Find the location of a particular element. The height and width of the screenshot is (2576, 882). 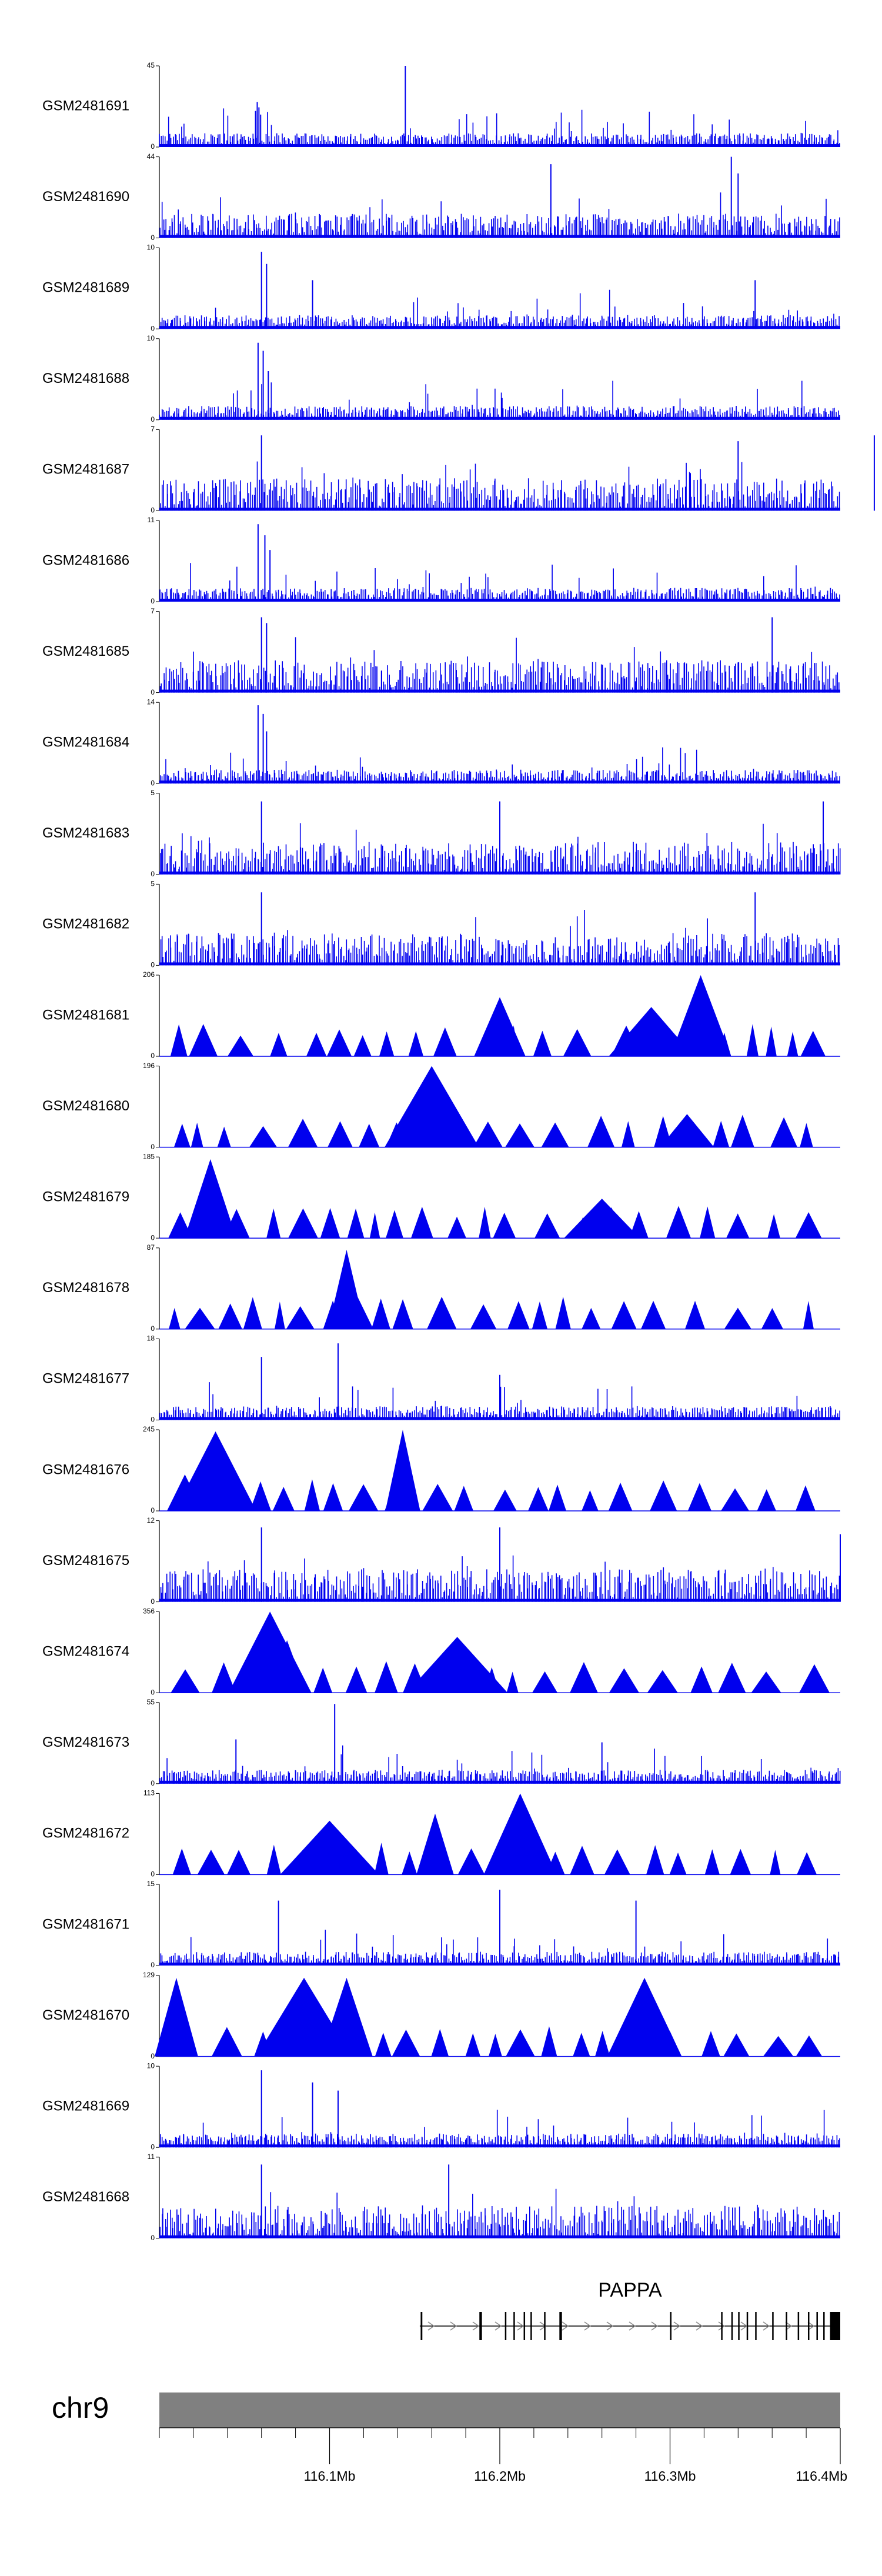

y-tick-label-max: 206 is located at coordinates (149, 974).